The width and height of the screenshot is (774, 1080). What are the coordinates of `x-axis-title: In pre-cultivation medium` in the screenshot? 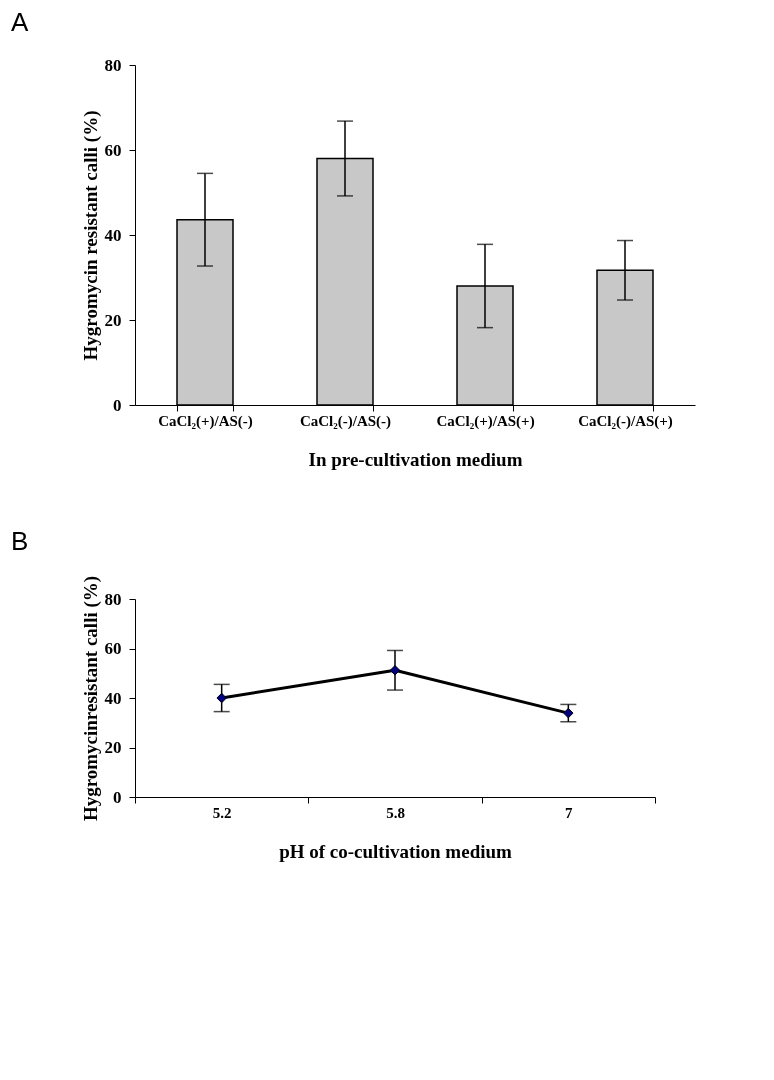 It's located at (415, 459).